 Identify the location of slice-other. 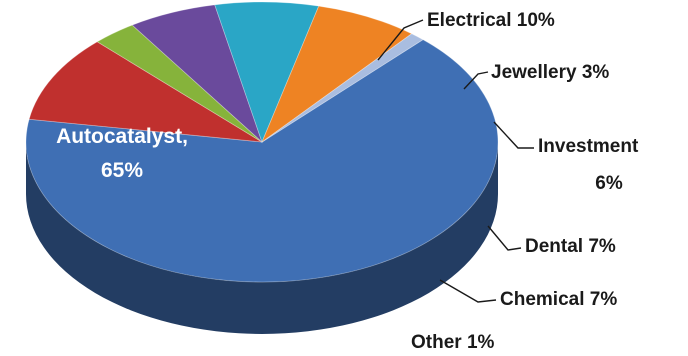
(342, 88).